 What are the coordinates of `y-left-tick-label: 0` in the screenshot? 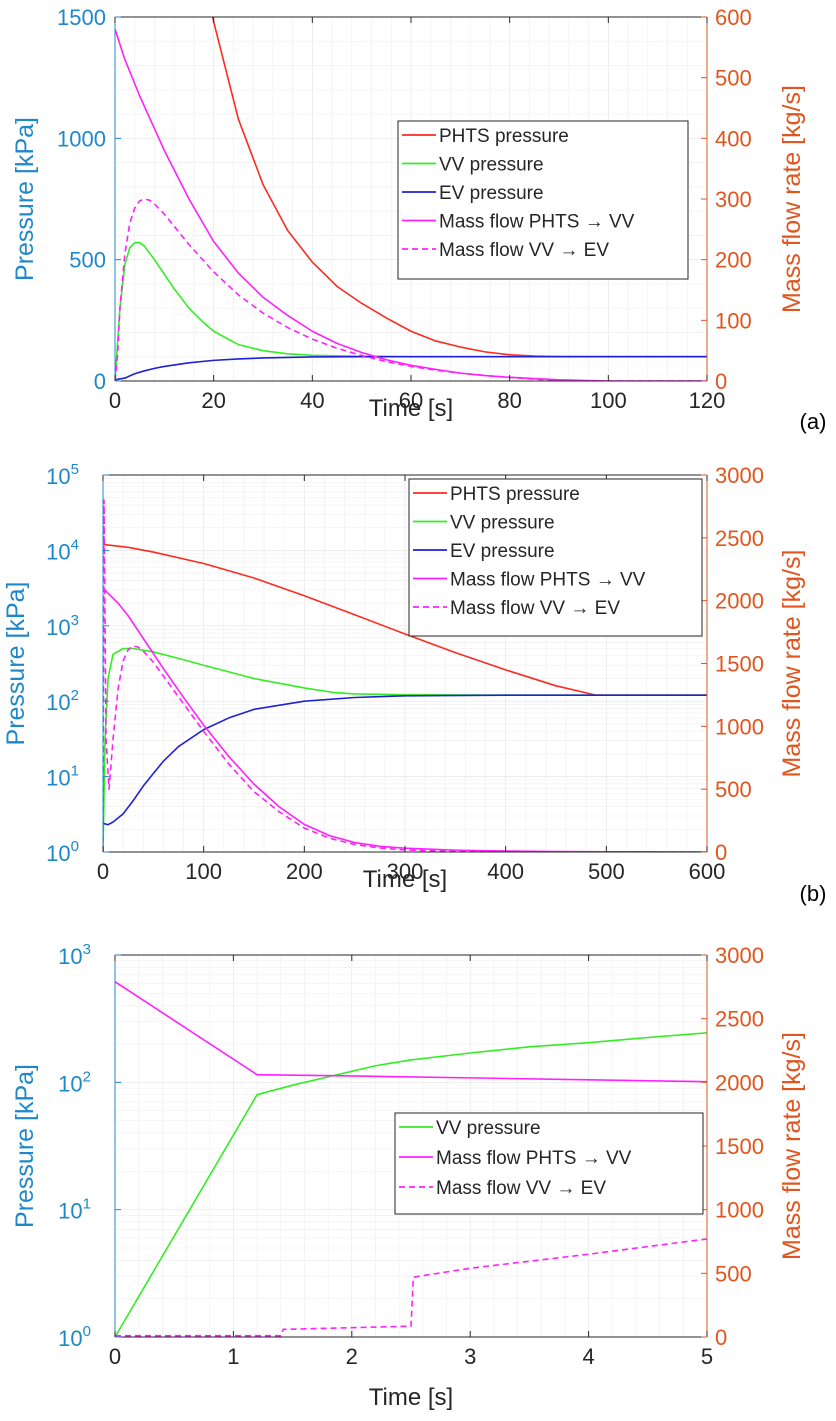 It's located at (100, 381).